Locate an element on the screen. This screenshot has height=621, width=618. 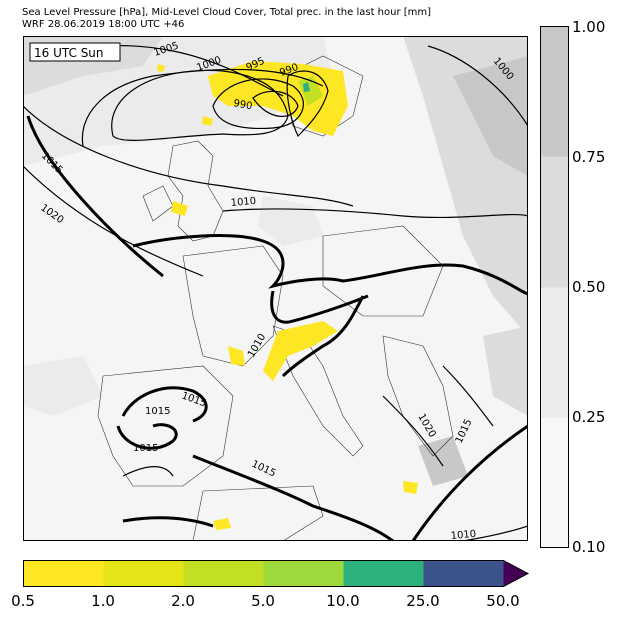
precip-tick: 2.0 is located at coordinates (183, 601).